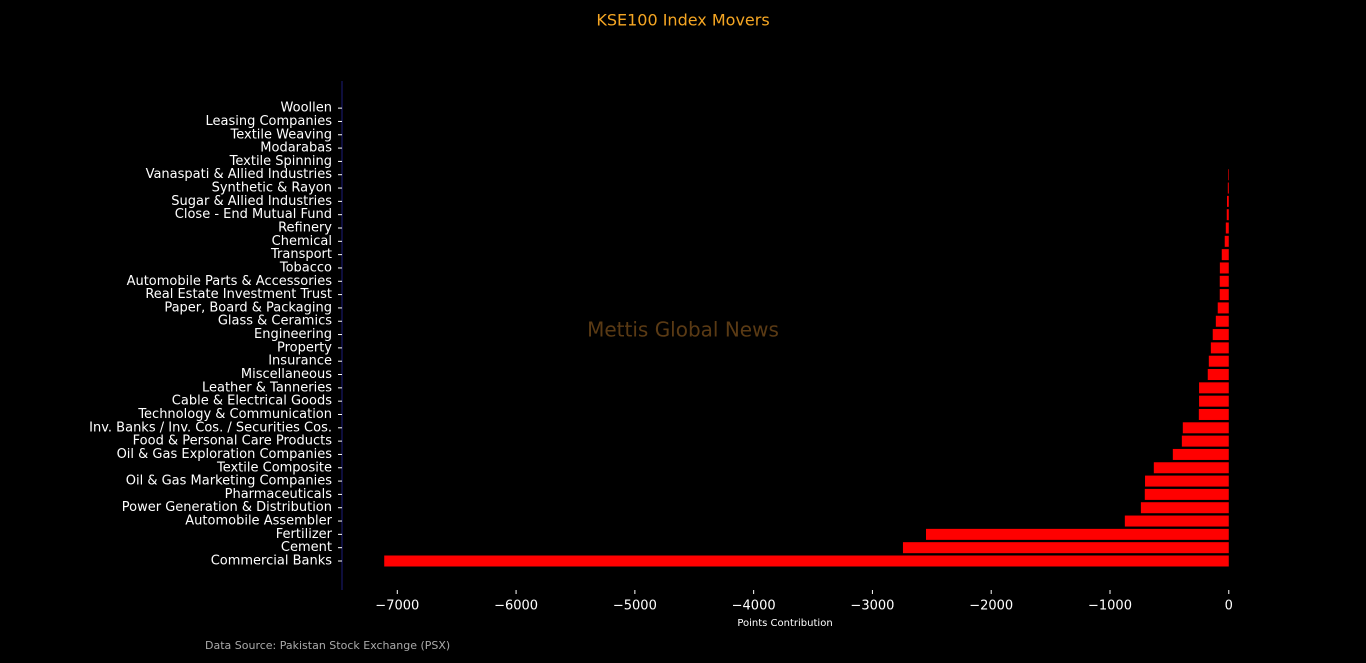 This screenshot has width=1366, height=663. I want to click on y-tick-label: Leasing Companies, so click(268, 121).